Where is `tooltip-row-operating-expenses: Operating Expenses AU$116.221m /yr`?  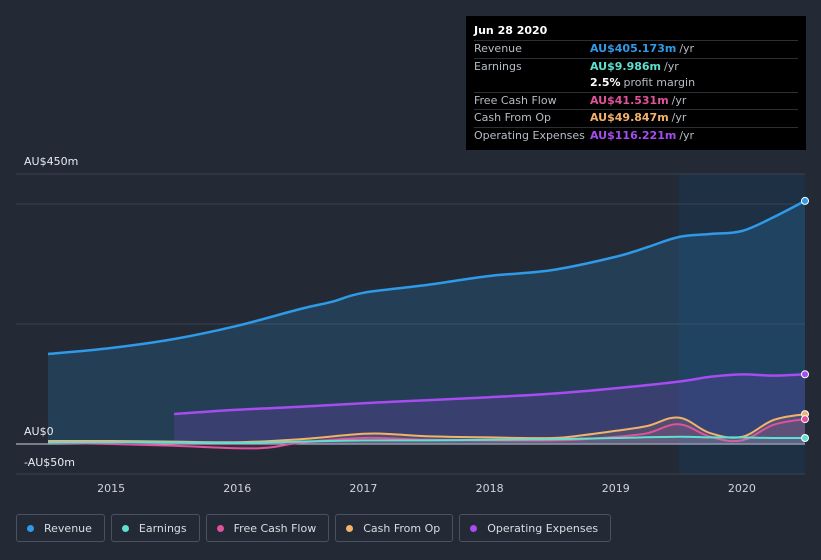 tooltip-row-operating-expenses: Operating Expenses AU$116.221m /yr is located at coordinates (636, 135).